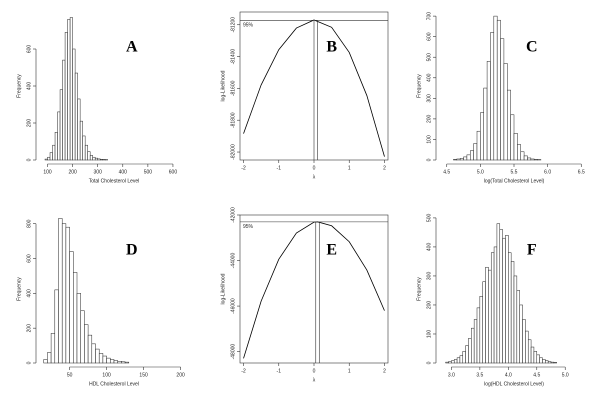 Image resolution: width=600 pixels, height=406 pixels. What do you see at coordinates (47, 172) in the screenshot?
I see `x-tick-label: 100` at bounding box center [47, 172].